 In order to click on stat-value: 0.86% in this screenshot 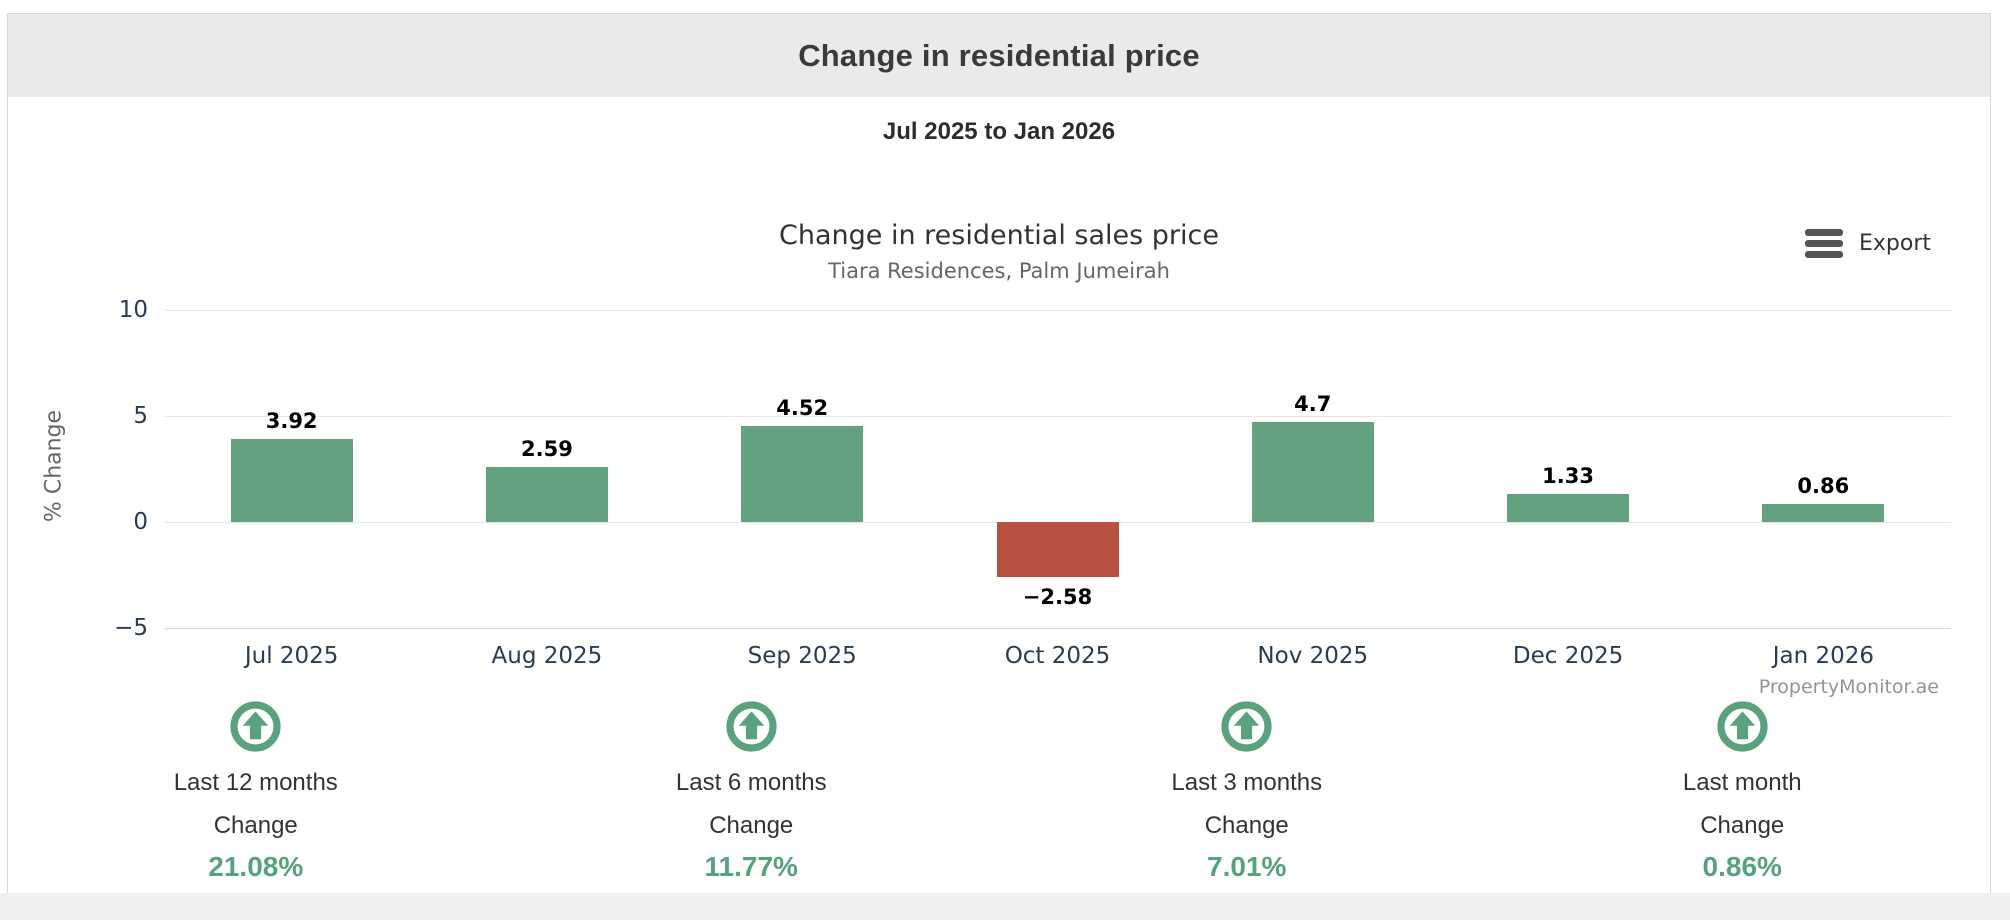, I will do `click(1742, 866)`.